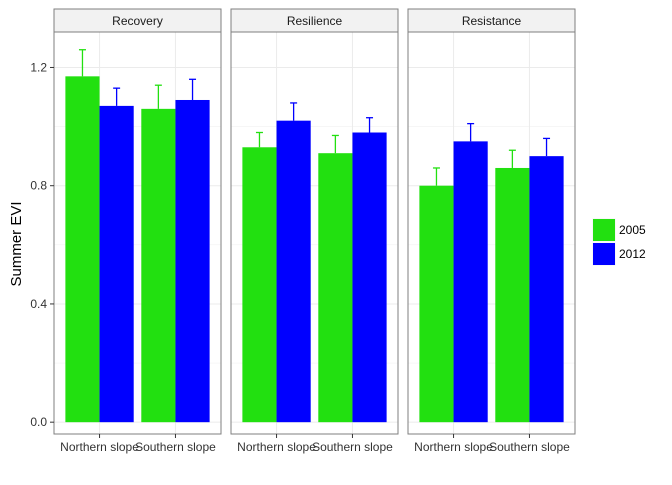 This screenshot has height=485, width=672. Describe the element at coordinates (16, 243) in the screenshot. I see `y-axis-label: Summer EVI` at that location.